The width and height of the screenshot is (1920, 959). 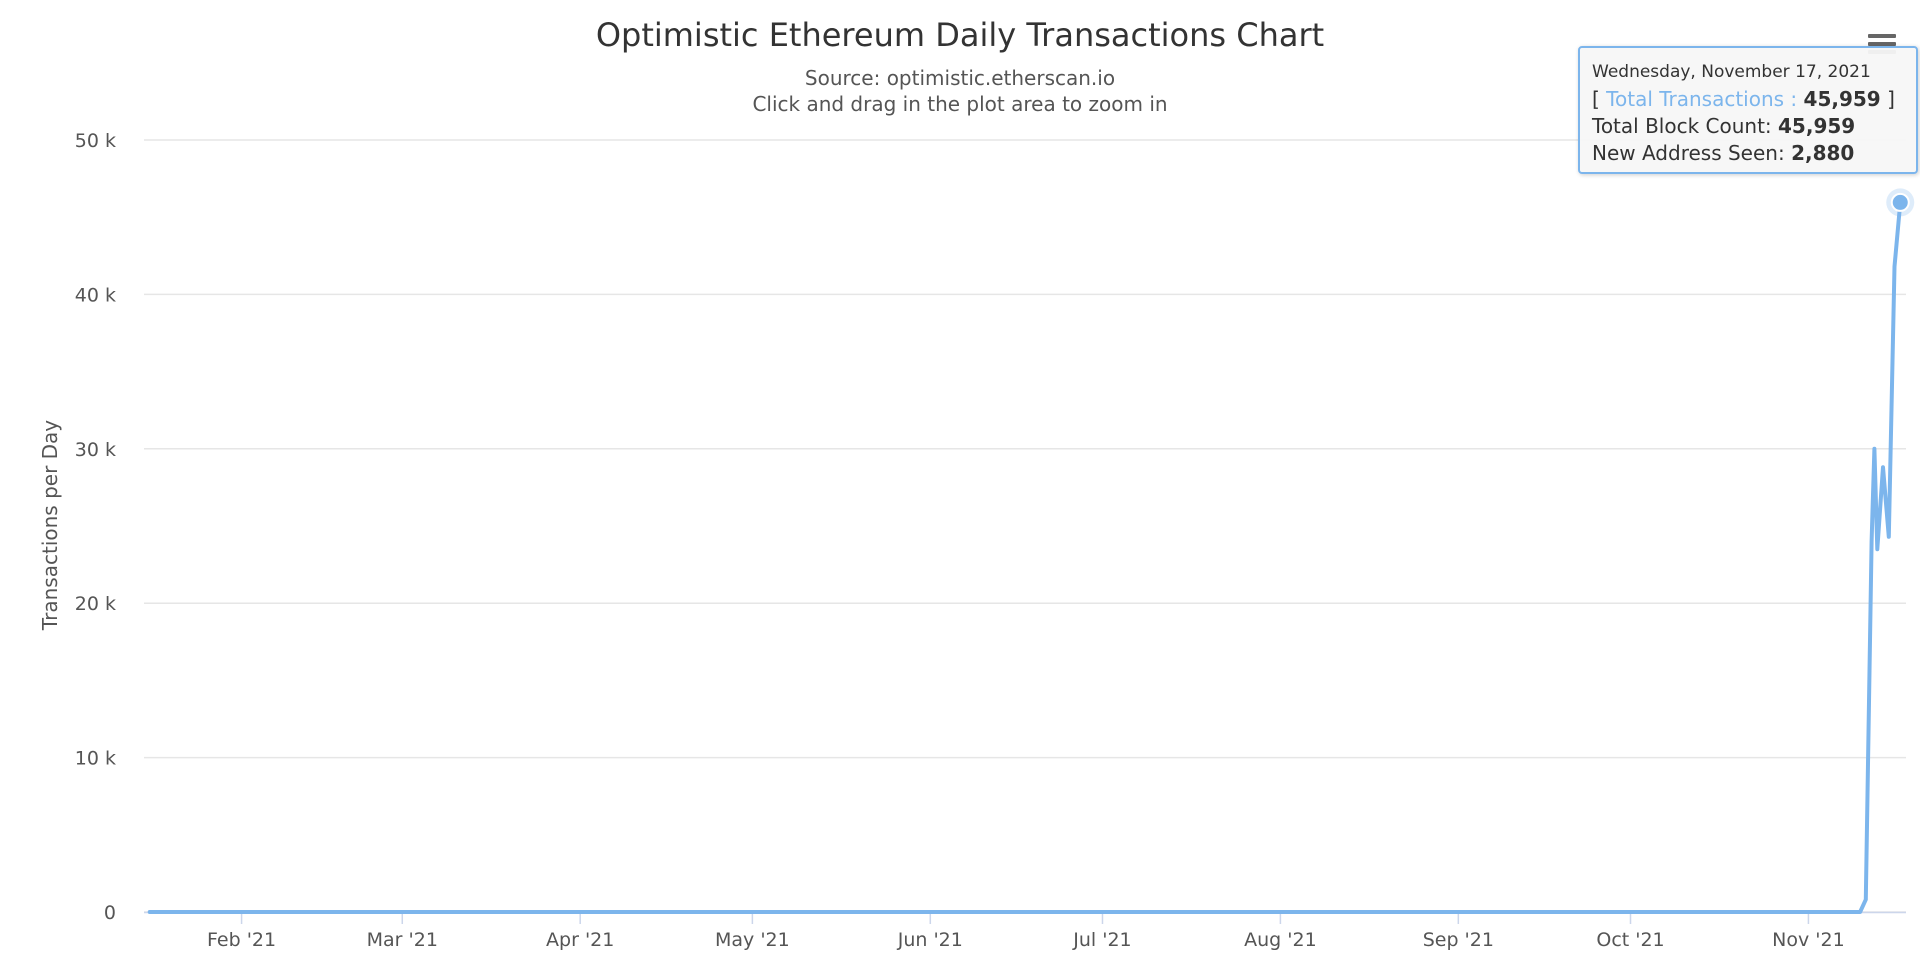 I want to click on x-tick-label: Oct '21, so click(x=1630, y=940).